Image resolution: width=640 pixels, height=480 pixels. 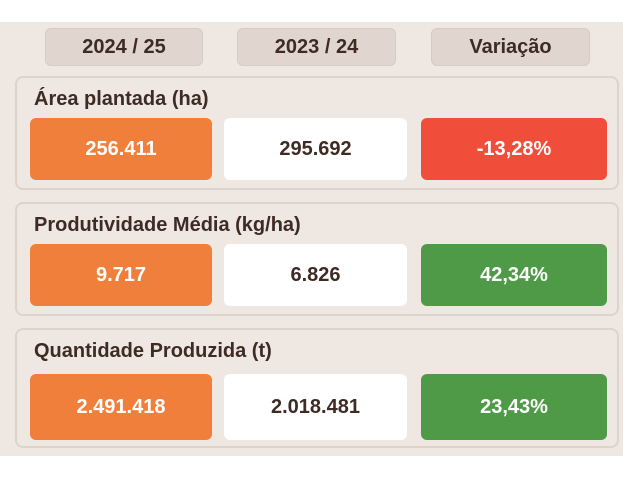 I want to click on value-current: 2.491.418, so click(x=121, y=407).